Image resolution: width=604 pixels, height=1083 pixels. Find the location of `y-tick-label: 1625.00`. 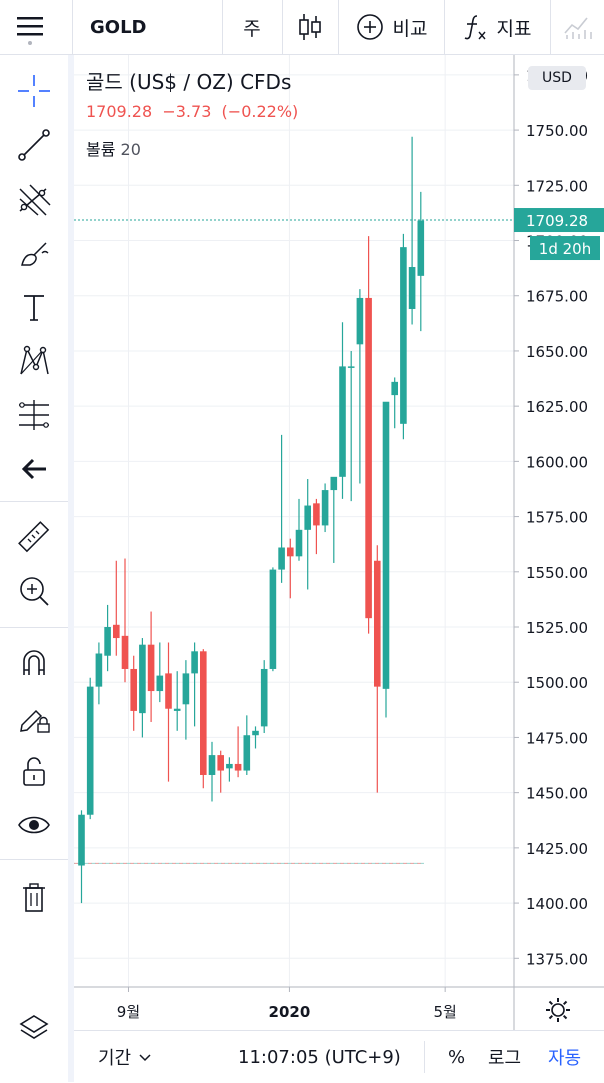

y-tick-label: 1625.00 is located at coordinates (557, 407).